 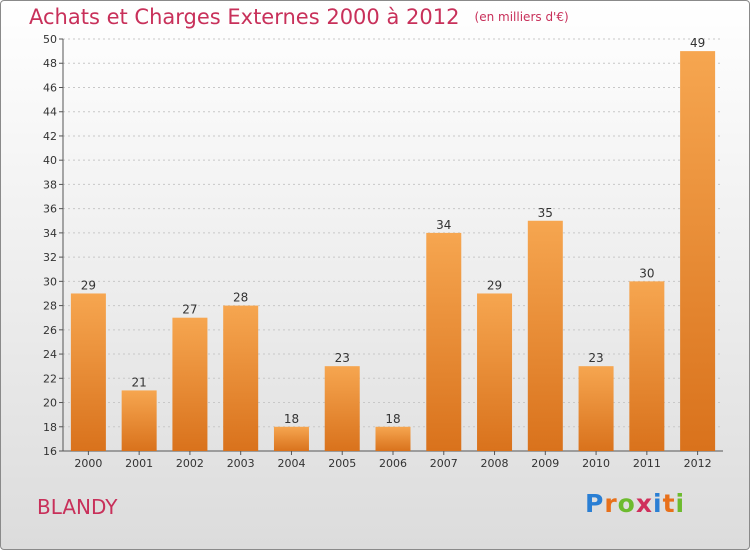 I want to click on bar-value-label: 28, so click(x=240, y=298).